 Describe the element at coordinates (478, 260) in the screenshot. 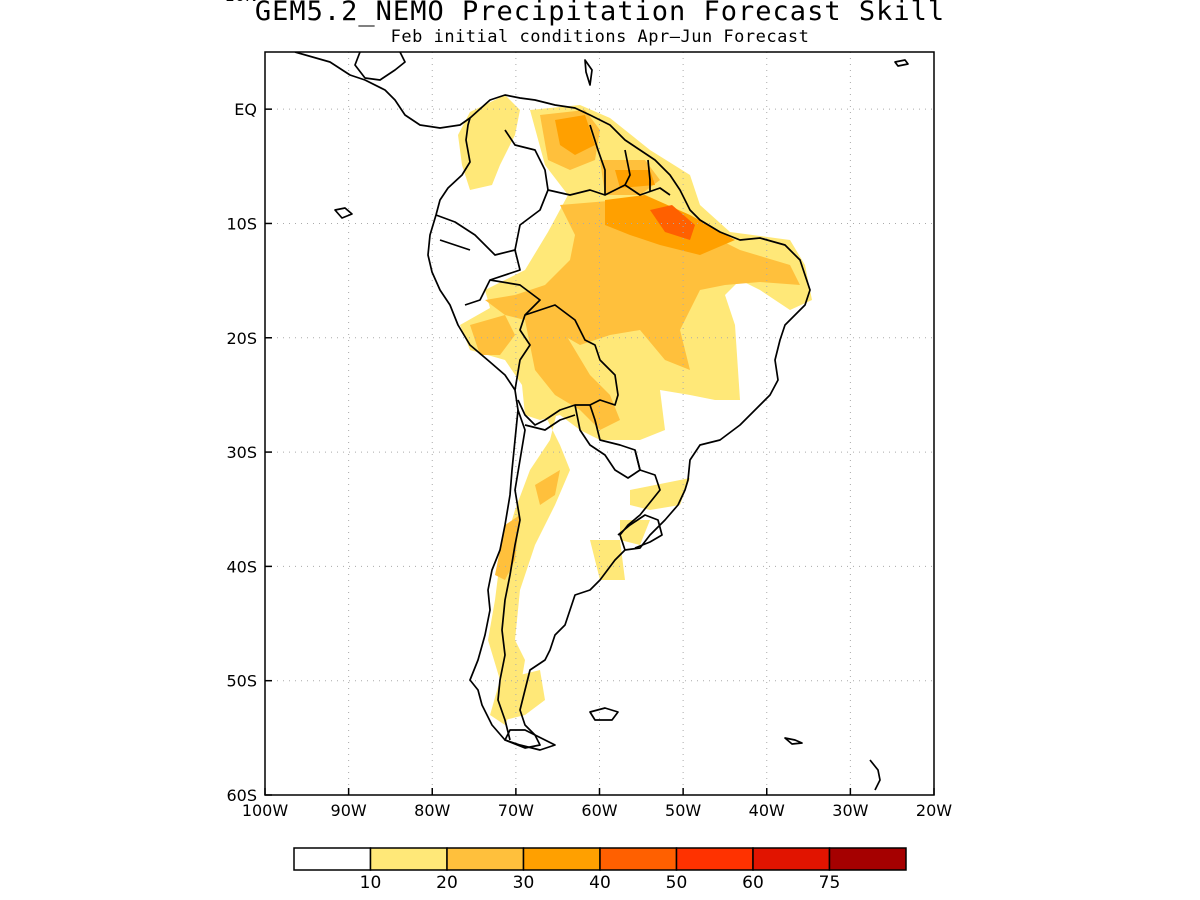

I see `border-colombia-peru` at that location.